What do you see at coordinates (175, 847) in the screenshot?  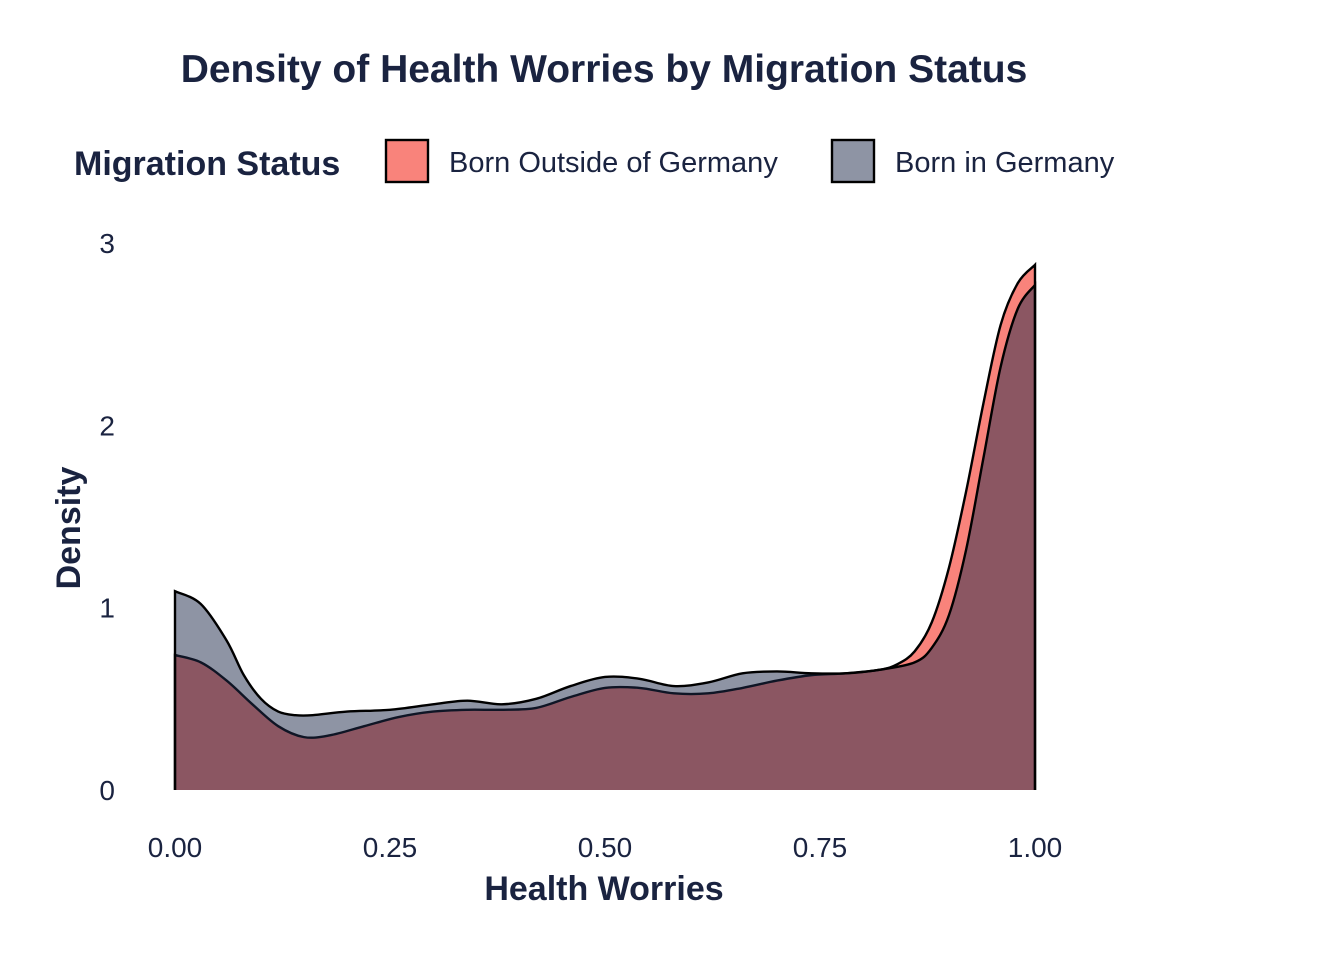 I see `x-tick-label: 0.00` at bounding box center [175, 847].